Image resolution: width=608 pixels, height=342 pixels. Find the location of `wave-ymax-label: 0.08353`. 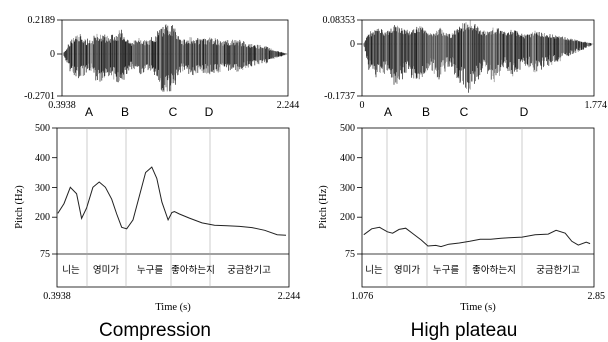

wave-ymax-label: 0.08353 is located at coordinates (339, 20).